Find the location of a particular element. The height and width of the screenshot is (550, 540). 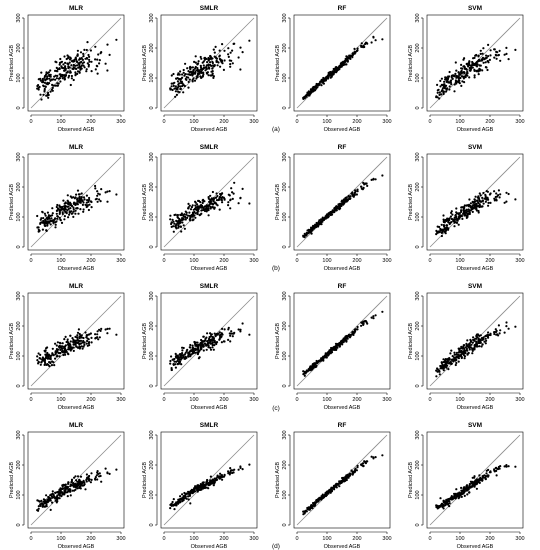

row-labels: (a) (b) (c) (d) is located at coordinates (276, 338).